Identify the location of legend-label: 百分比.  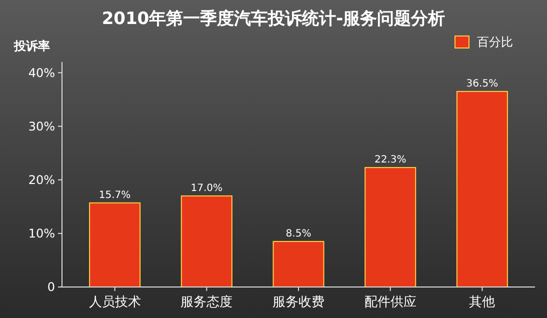
(495, 42).